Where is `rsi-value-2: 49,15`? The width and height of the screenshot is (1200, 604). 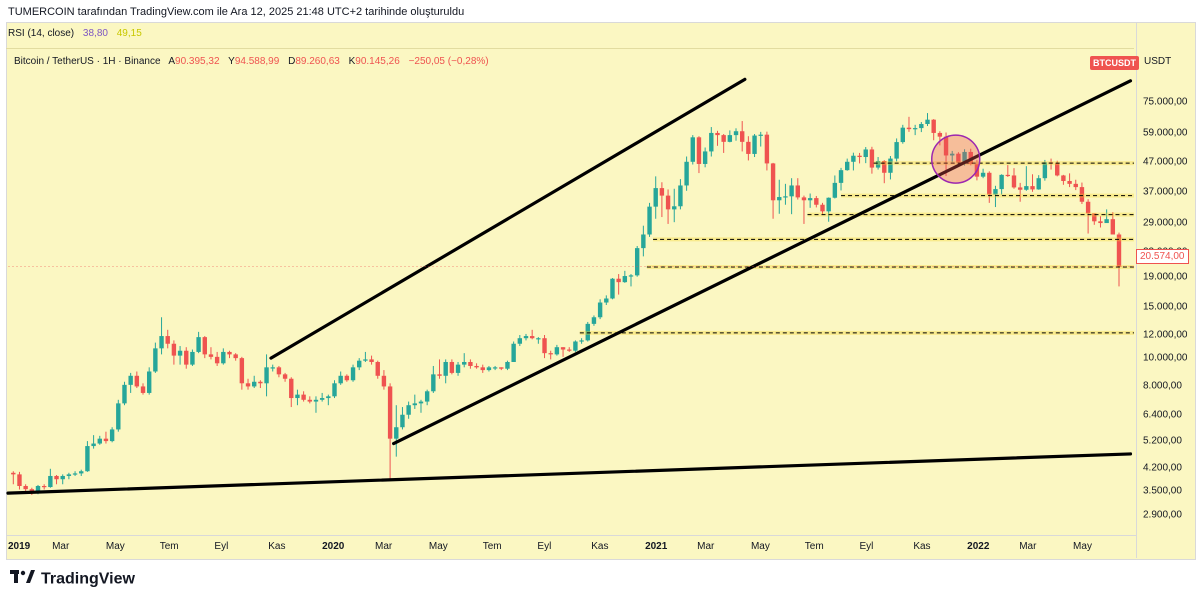 rsi-value-2: 49,15 is located at coordinates (129, 33).